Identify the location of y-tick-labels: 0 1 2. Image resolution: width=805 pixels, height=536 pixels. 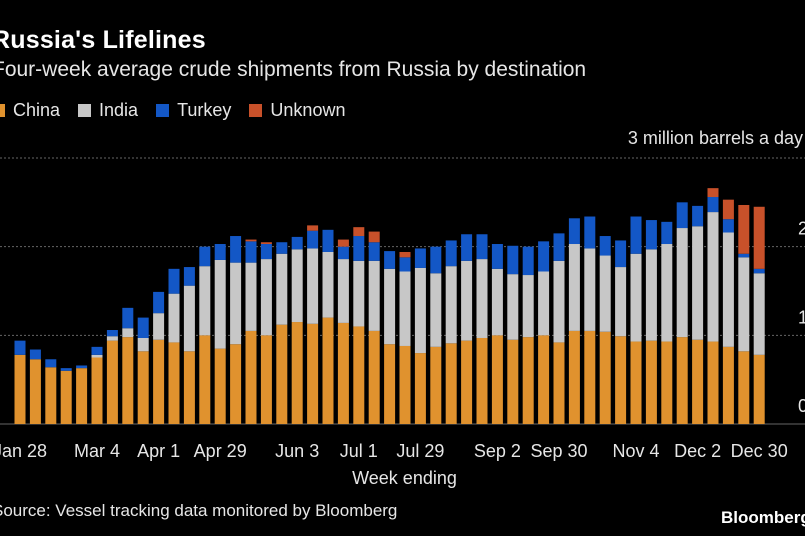
(801, 317).